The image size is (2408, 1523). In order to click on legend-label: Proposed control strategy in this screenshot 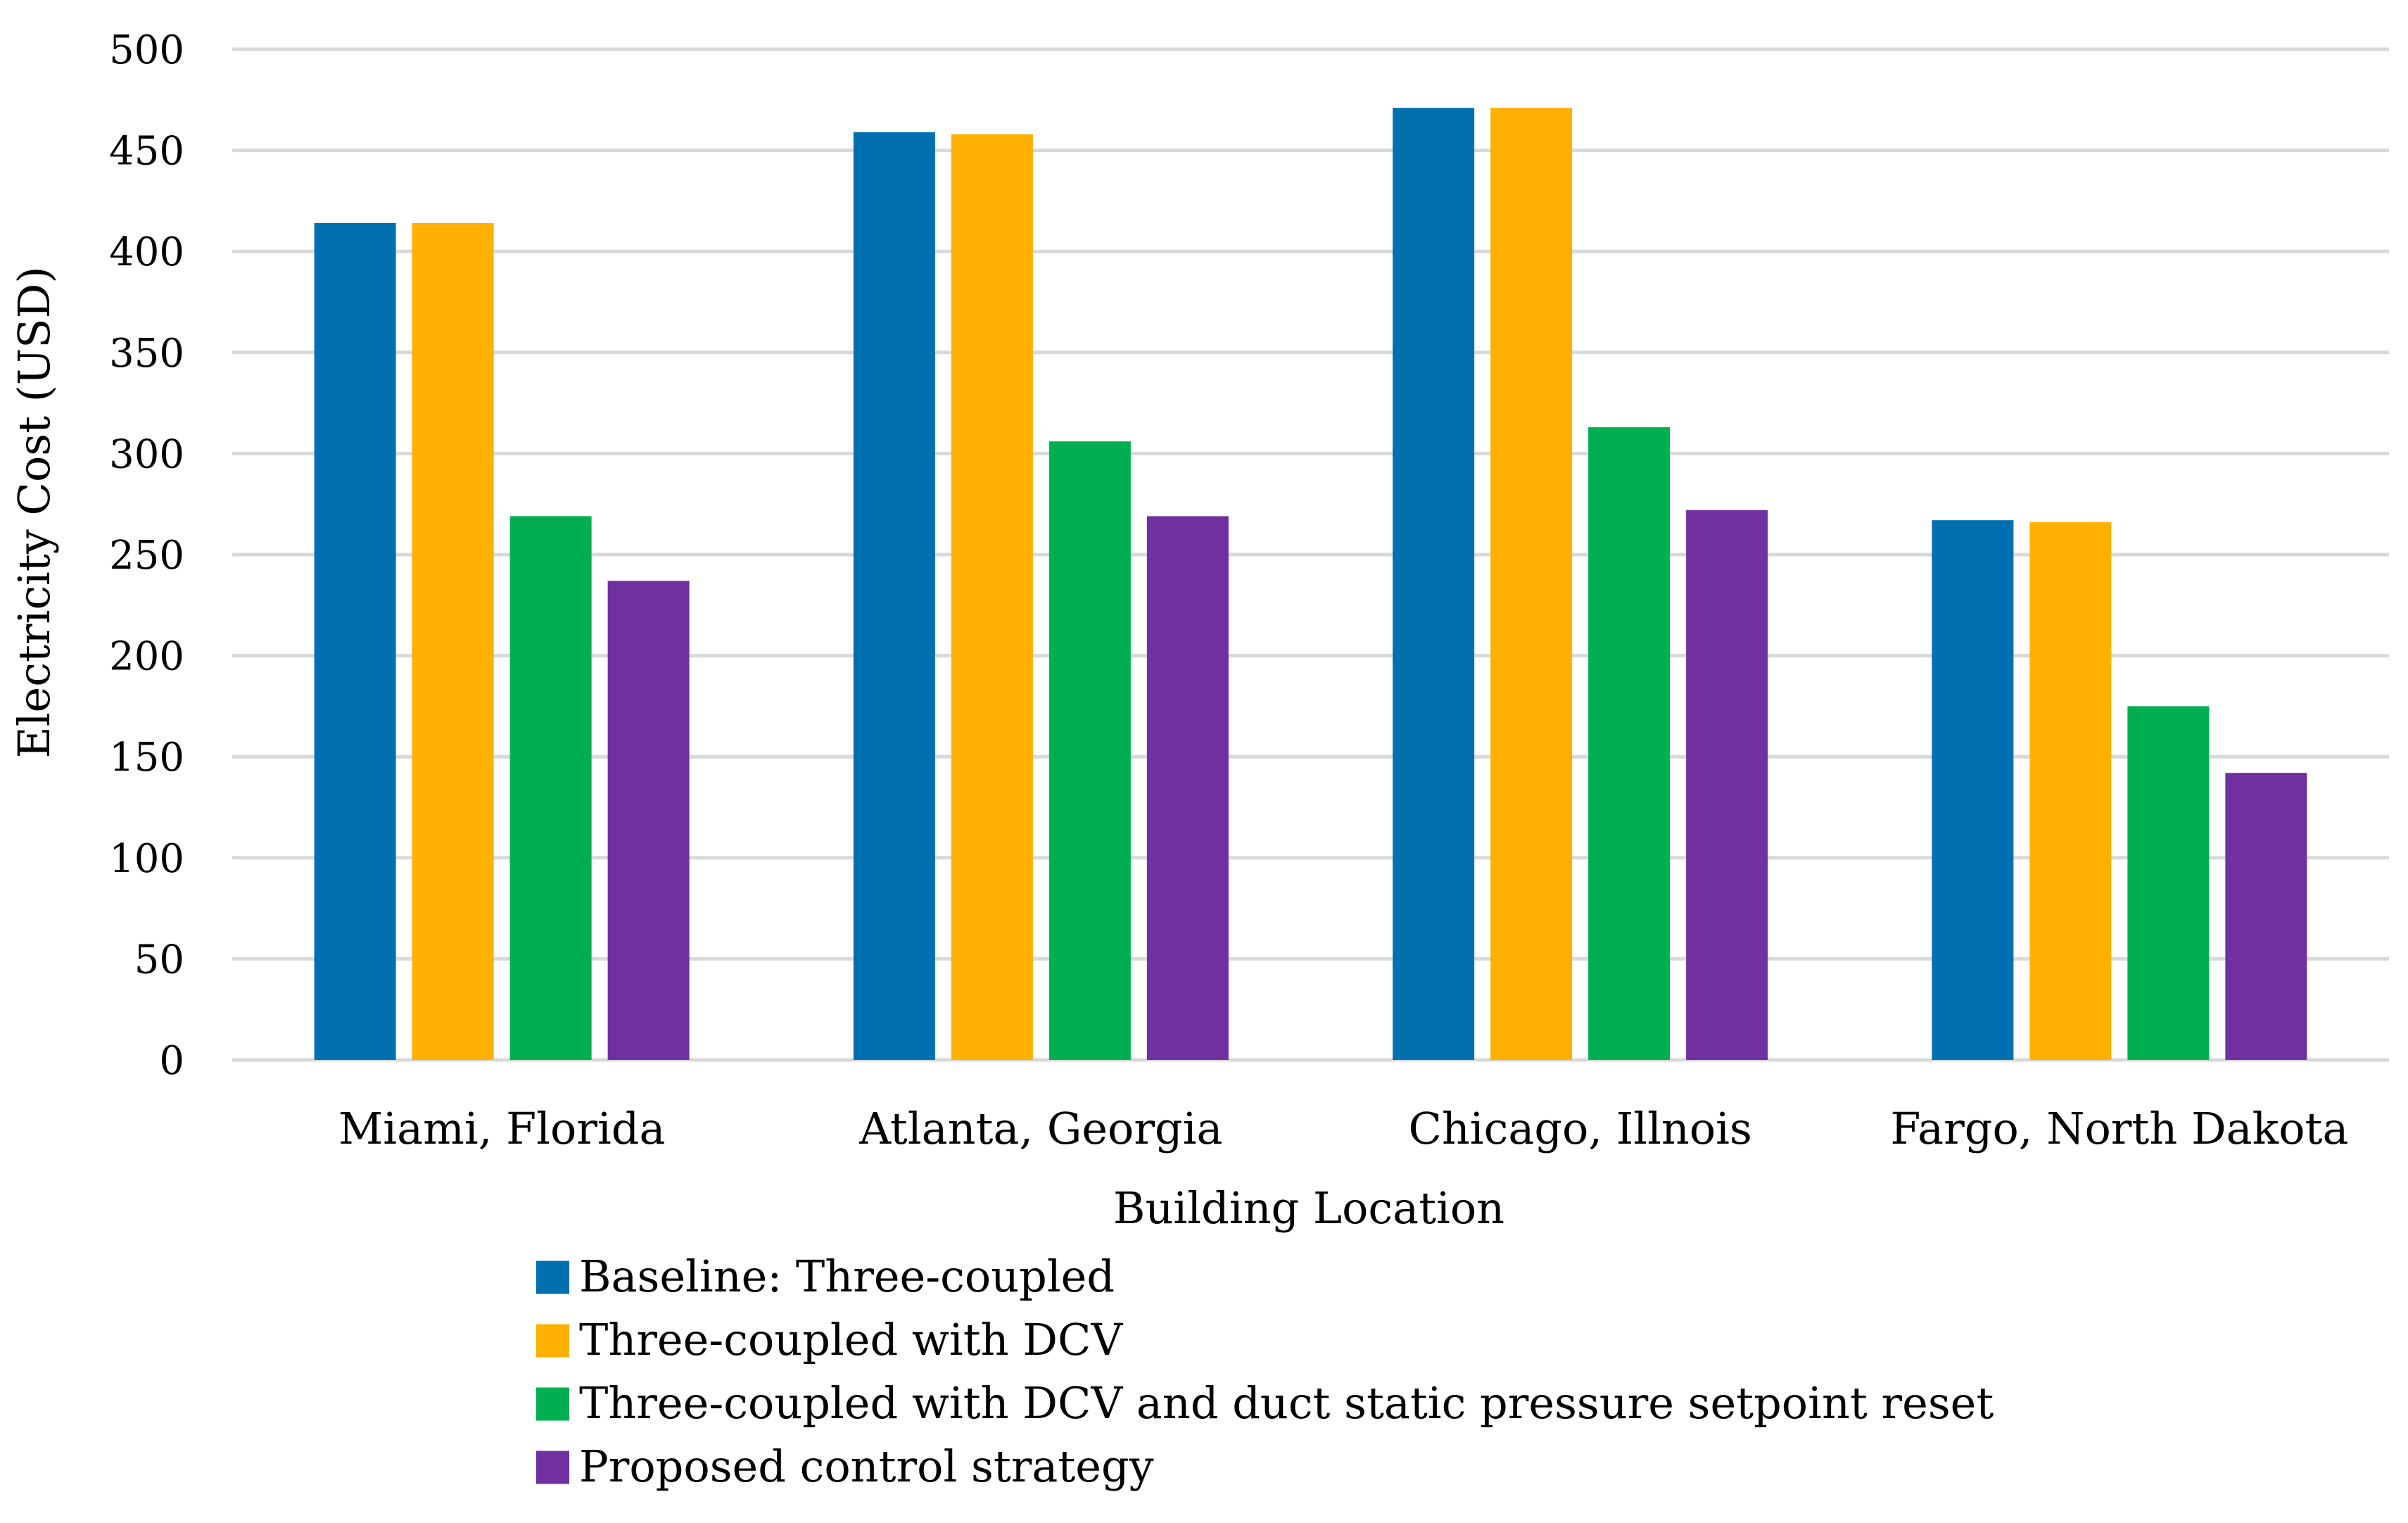, I will do `click(866, 1466)`.